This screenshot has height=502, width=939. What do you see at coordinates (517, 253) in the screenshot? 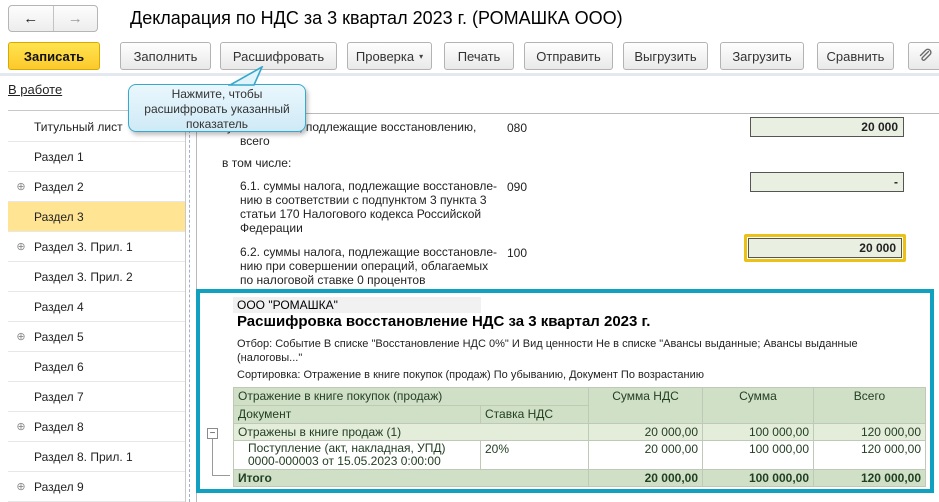
I see `form-line-100-code: 100` at bounding box center [517, 253].